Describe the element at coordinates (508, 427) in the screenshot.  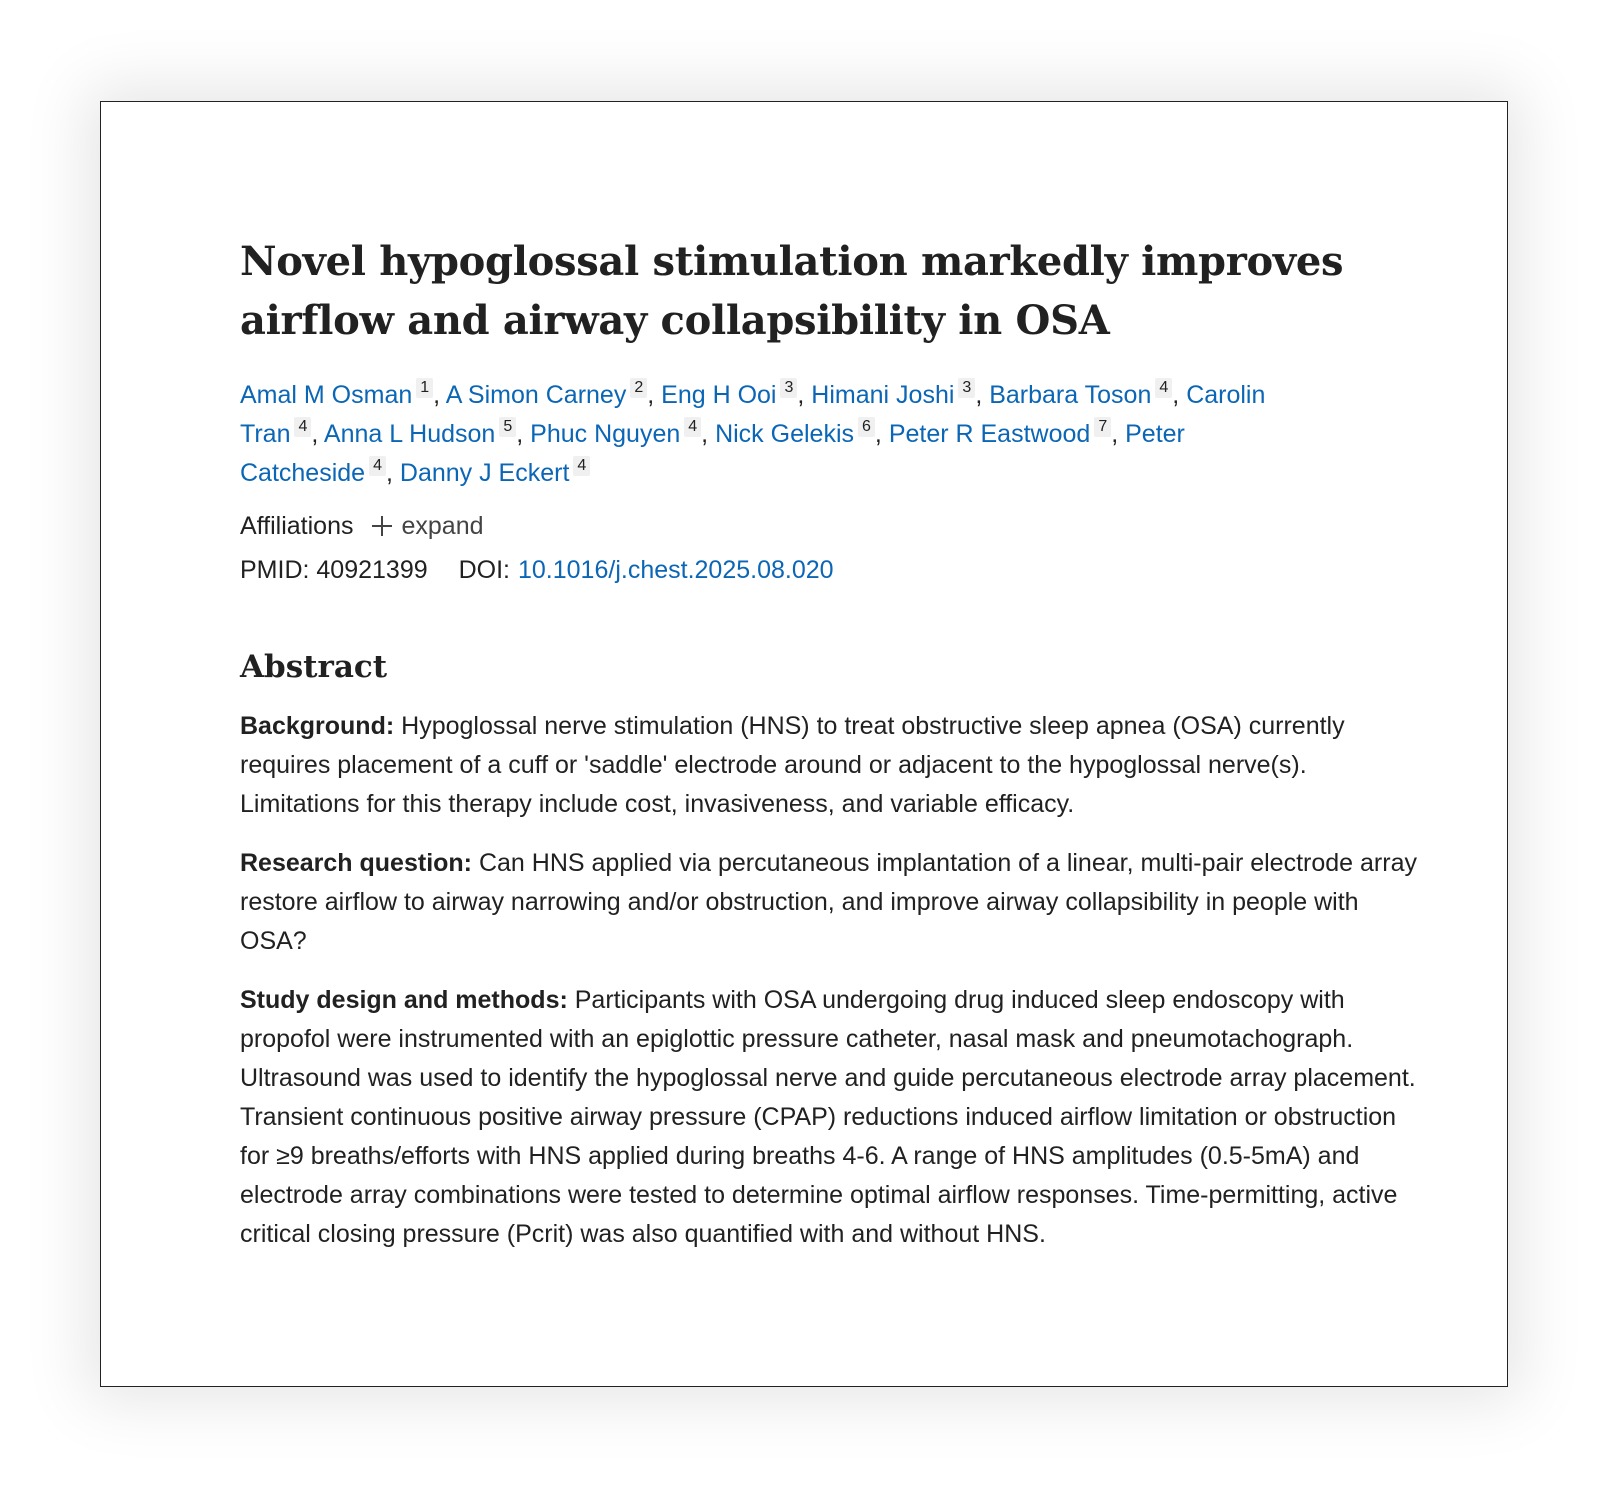
I see `affiliation-badge: 5` at that location.